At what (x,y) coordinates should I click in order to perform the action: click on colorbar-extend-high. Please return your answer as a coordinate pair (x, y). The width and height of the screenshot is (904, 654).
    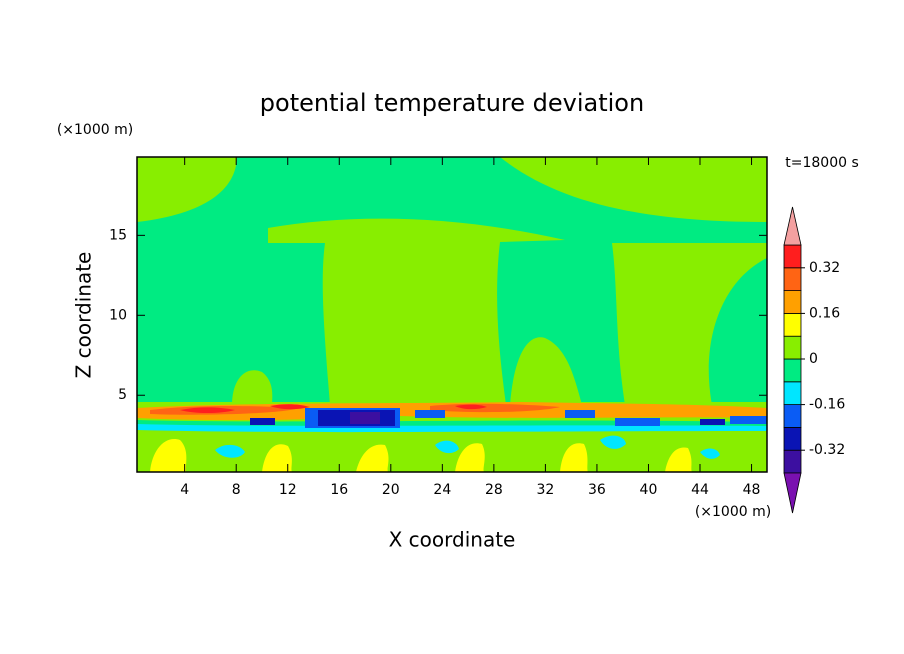
    Looking at the image, I should click on (792, 226).